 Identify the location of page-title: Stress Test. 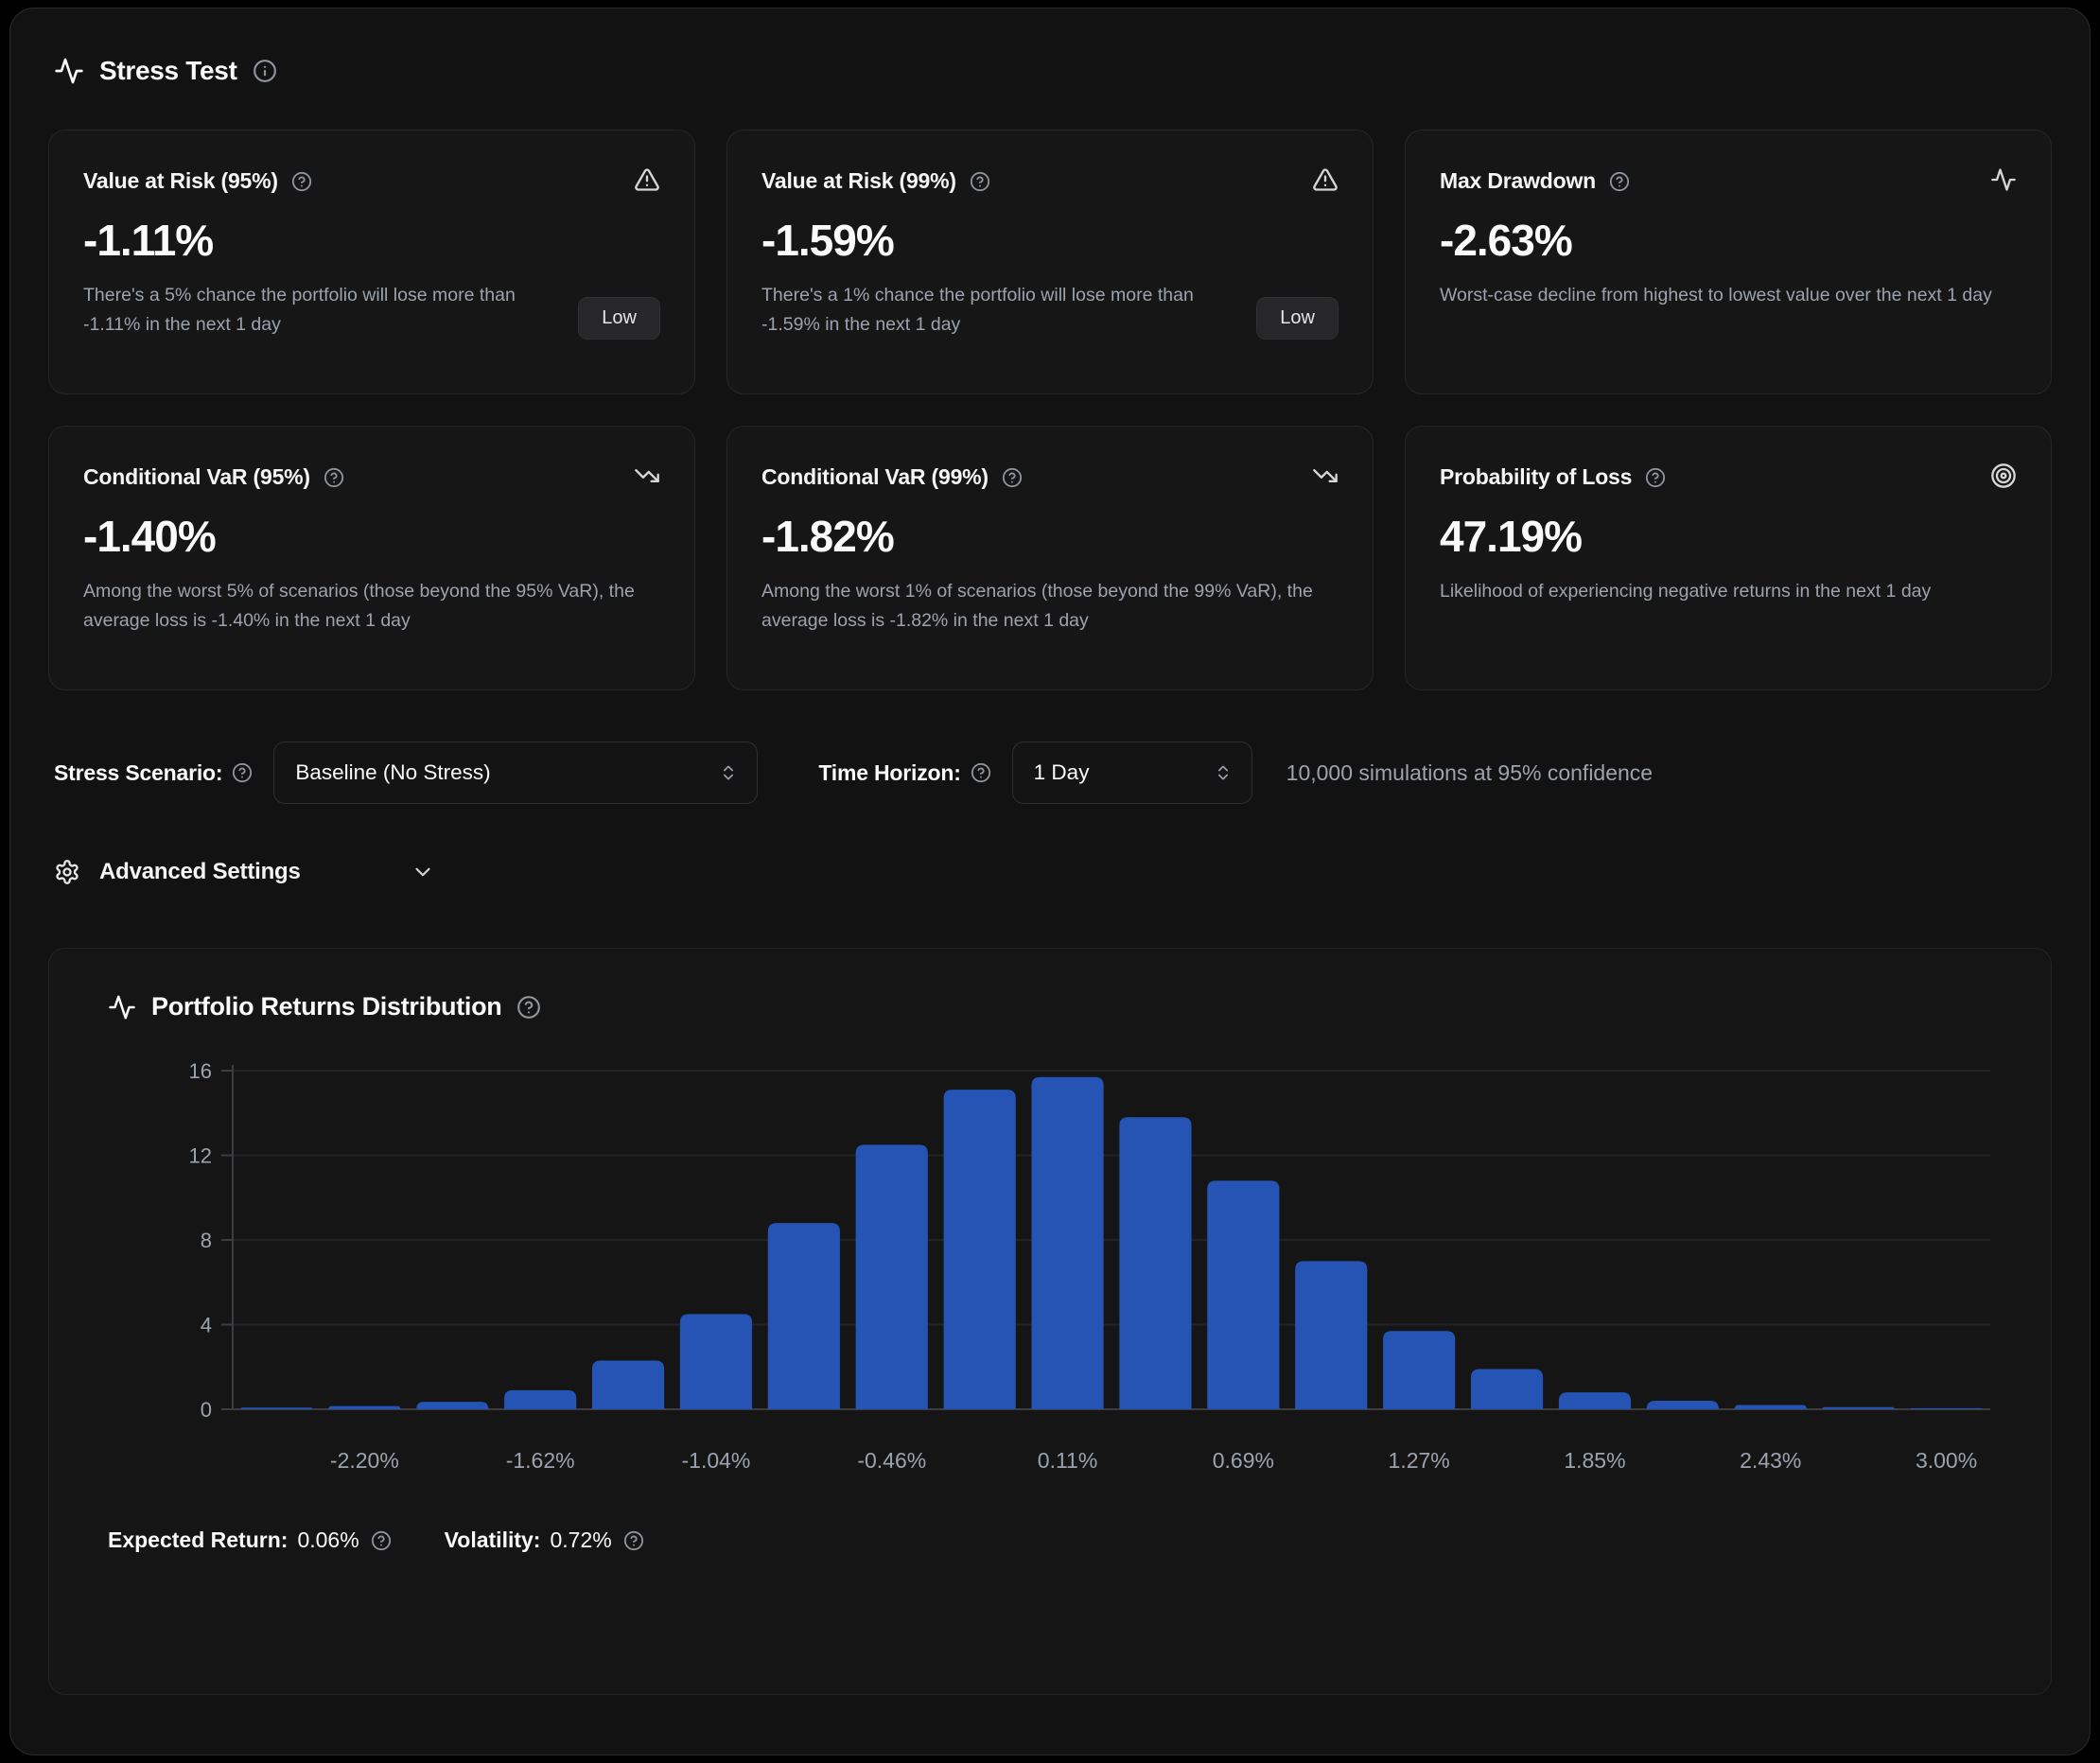
(168, 70).